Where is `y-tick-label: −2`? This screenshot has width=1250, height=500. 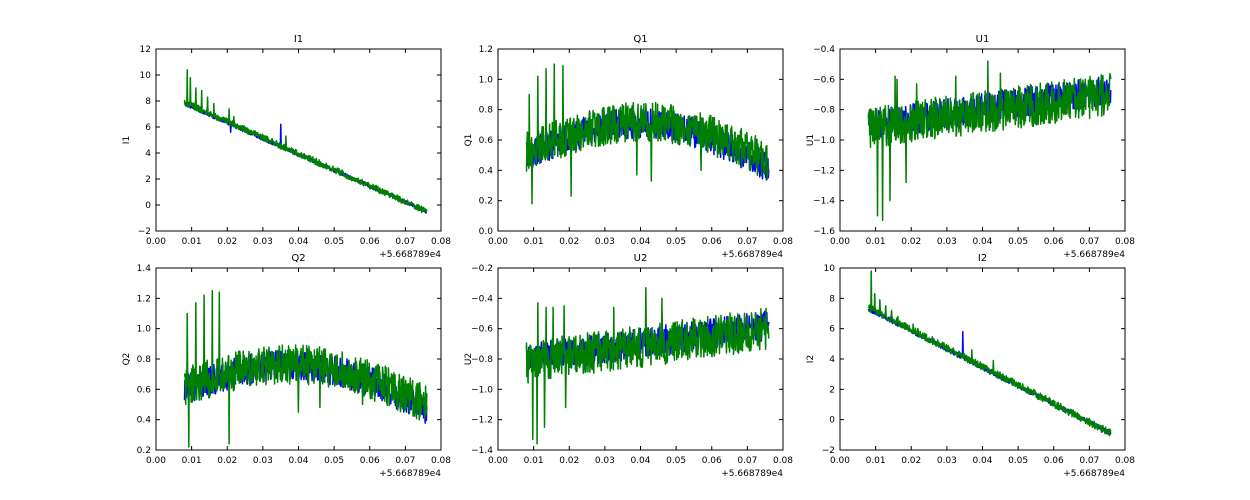
y-tick-label: −2 is located at coordinates (144, 232).